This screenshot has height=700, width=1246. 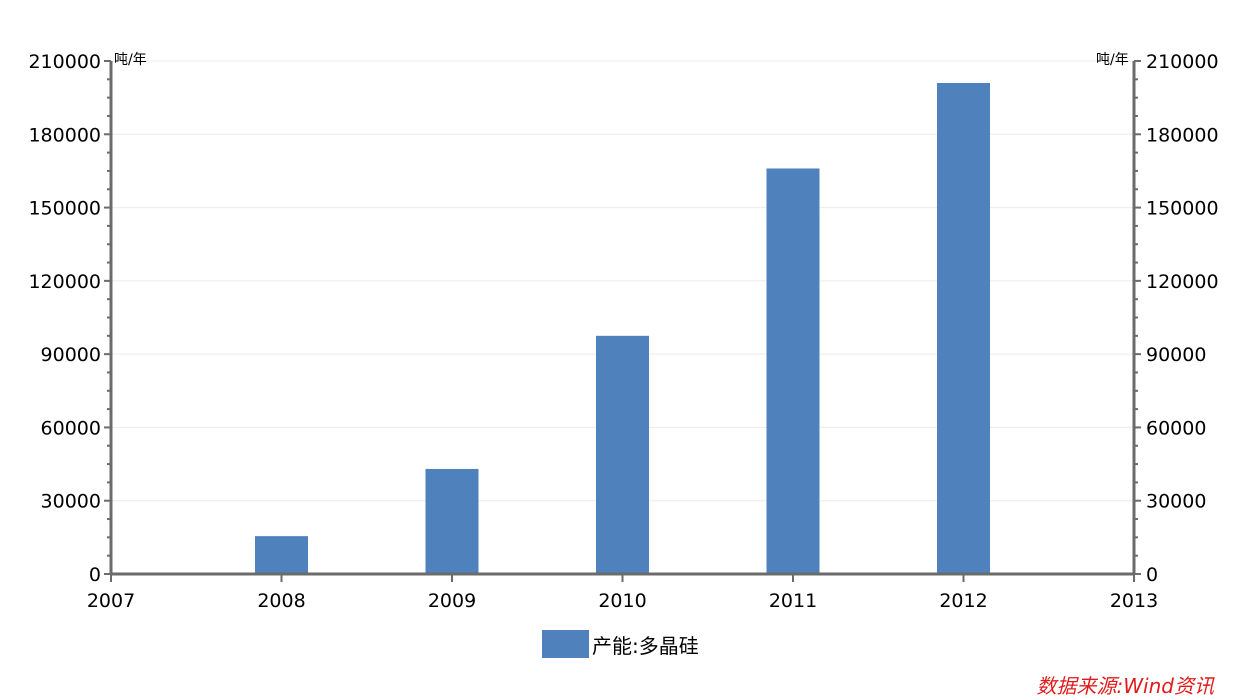 I want to click on y-left-tick-label: 30000, so click(x=71, y=502).